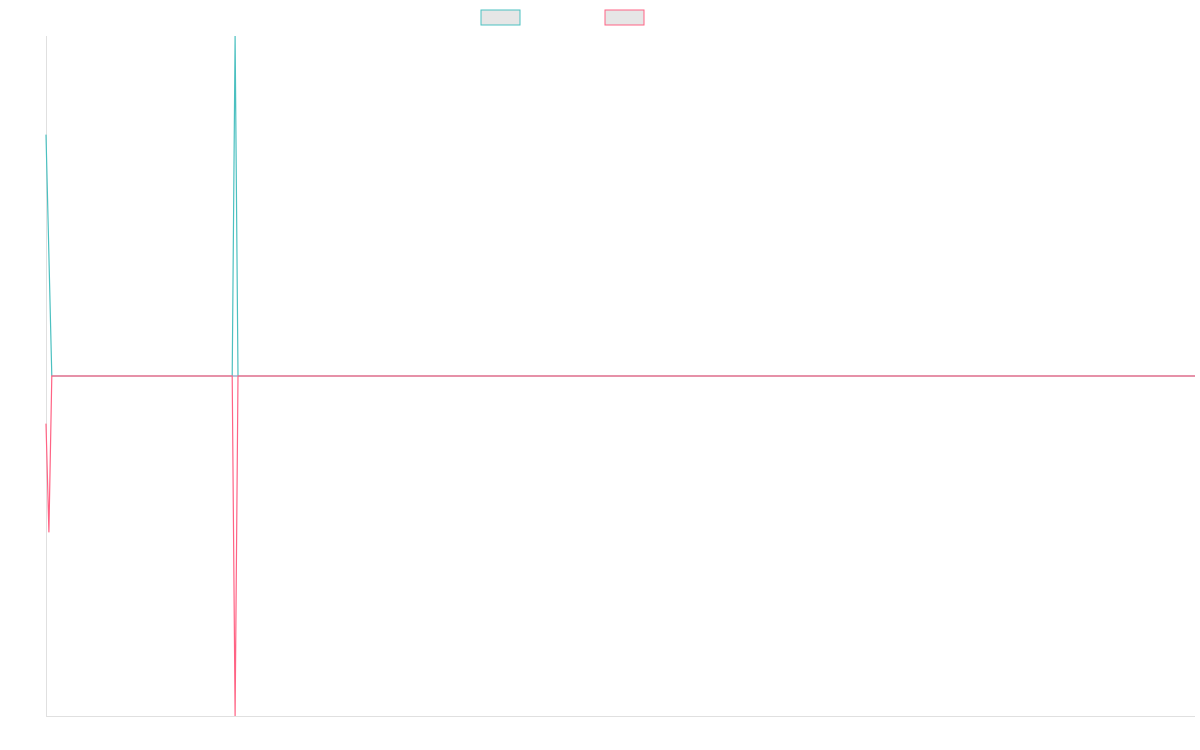 The height and width of the screenshot is (750, 1200). I want to click on legend-swatch-series-a, so click(500, 17).